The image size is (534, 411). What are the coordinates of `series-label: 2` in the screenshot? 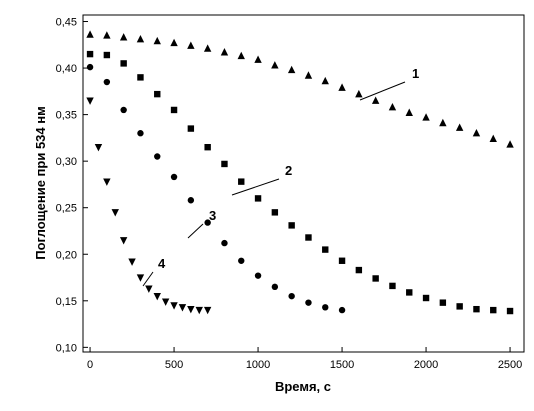 It's located at (288, 170).